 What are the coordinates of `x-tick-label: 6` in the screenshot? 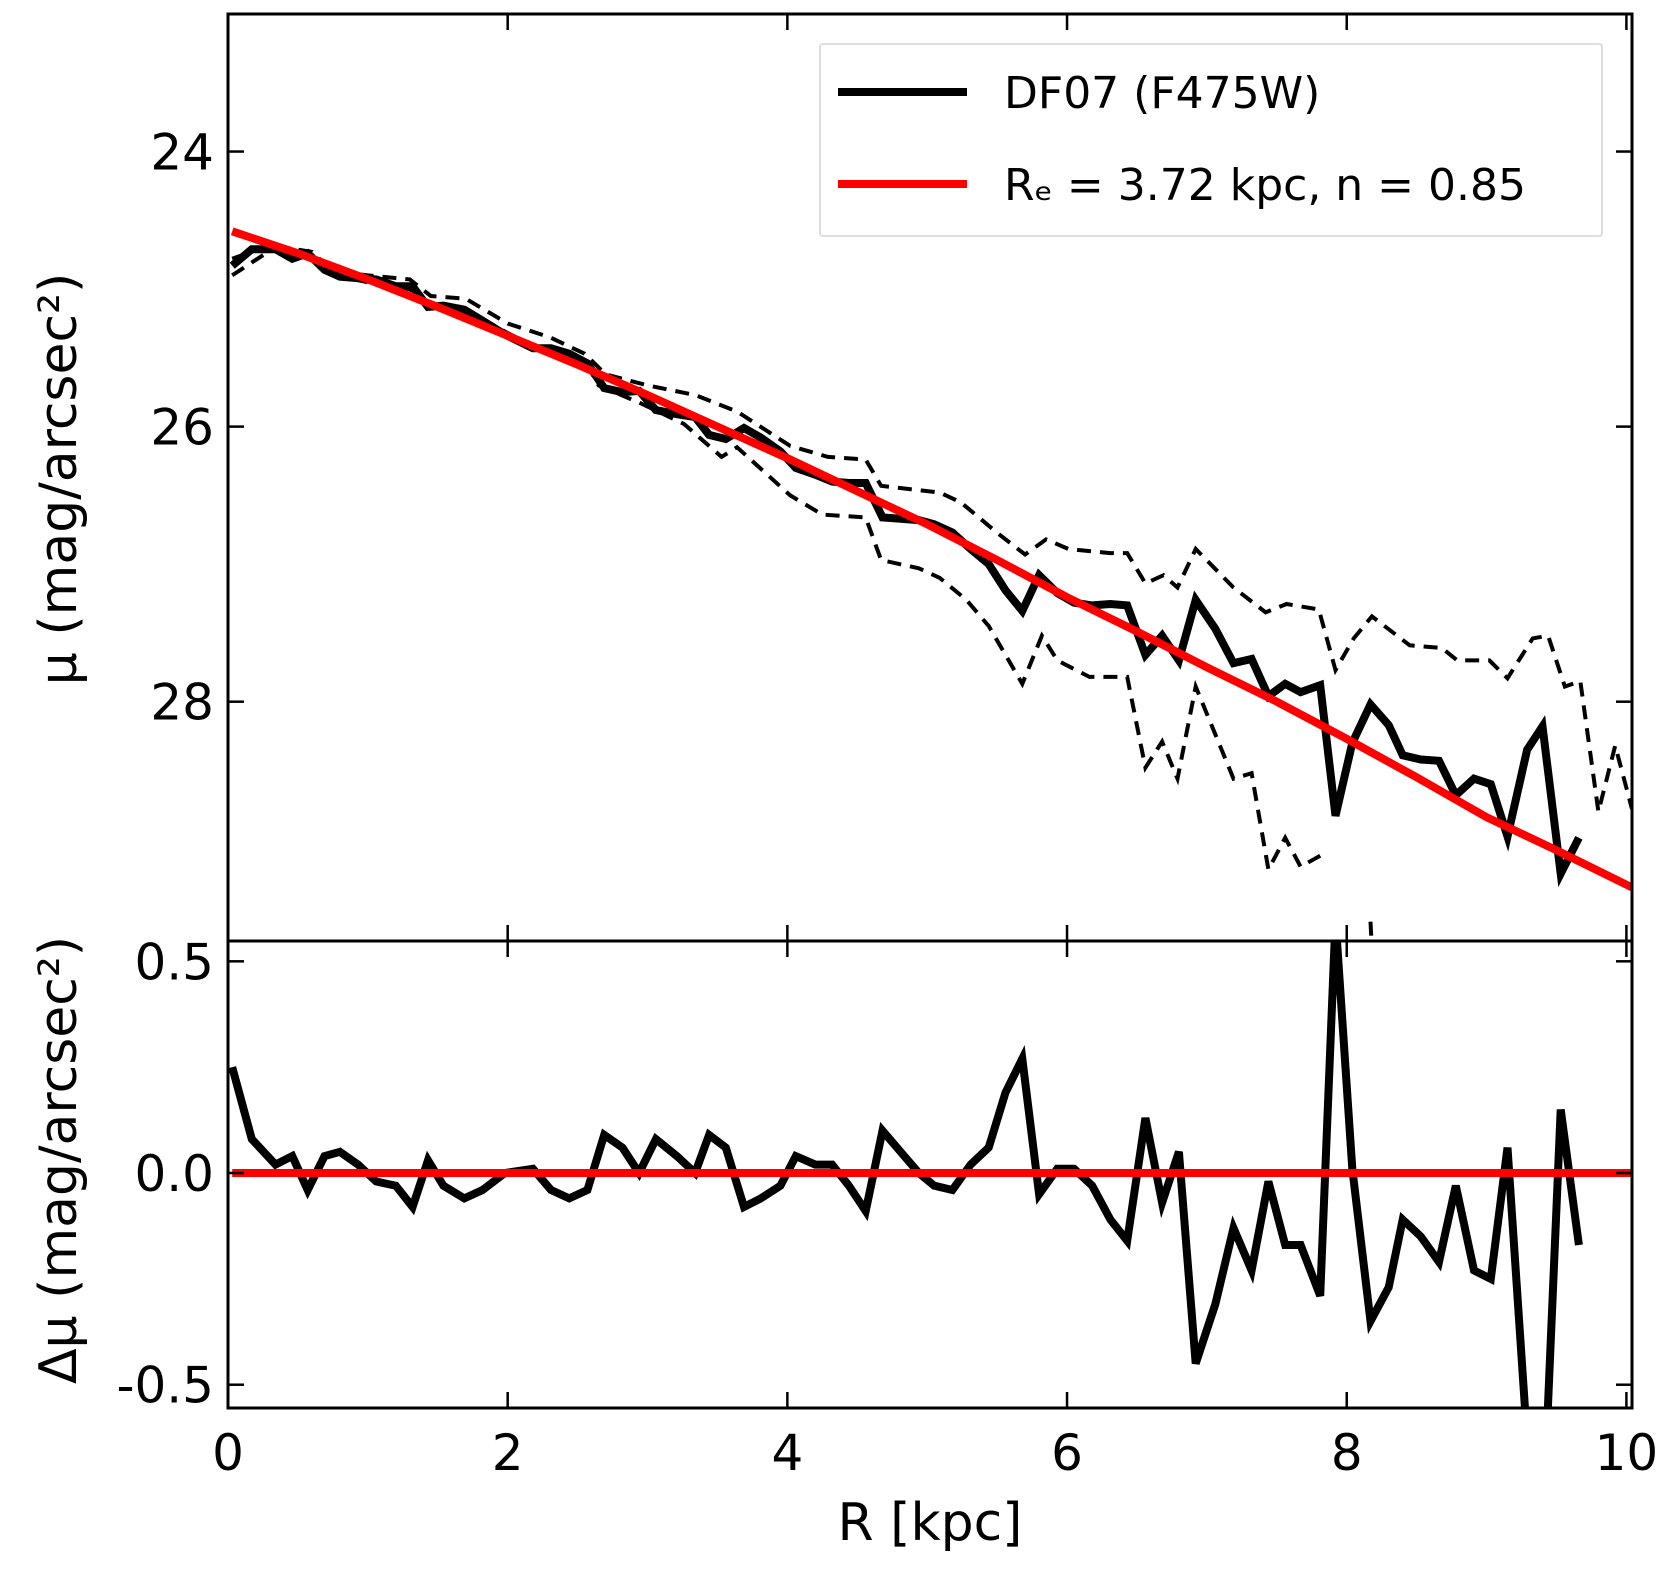 It's located at (1067, 1453).